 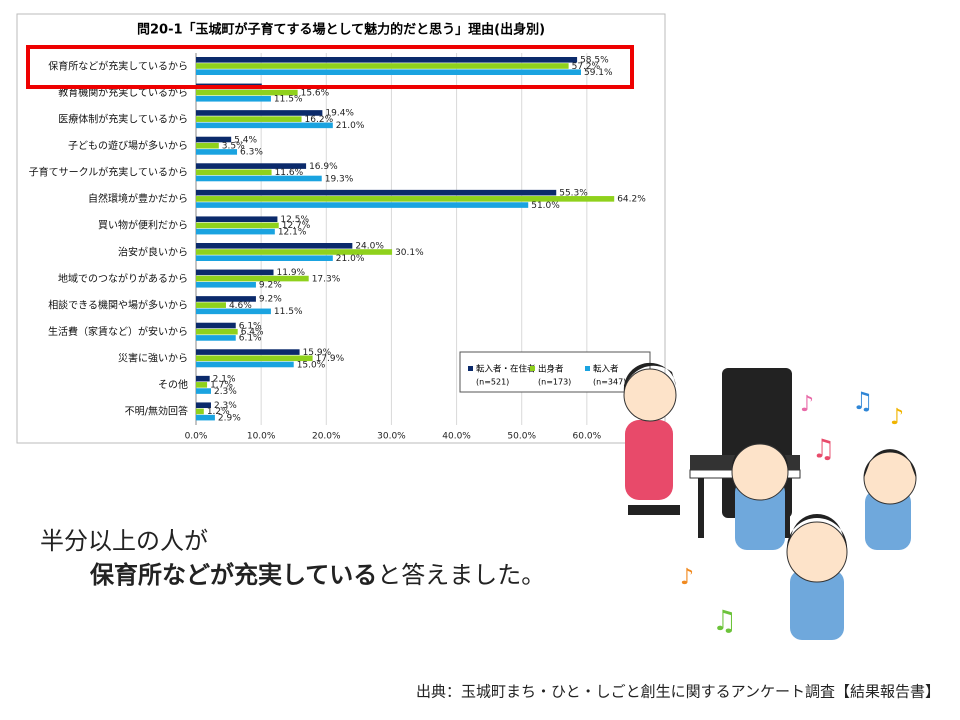 What do you see at coordinates (315, 93) in the screenshot?
I see `data-label: 15.6%` at bounding box center [315, 93].